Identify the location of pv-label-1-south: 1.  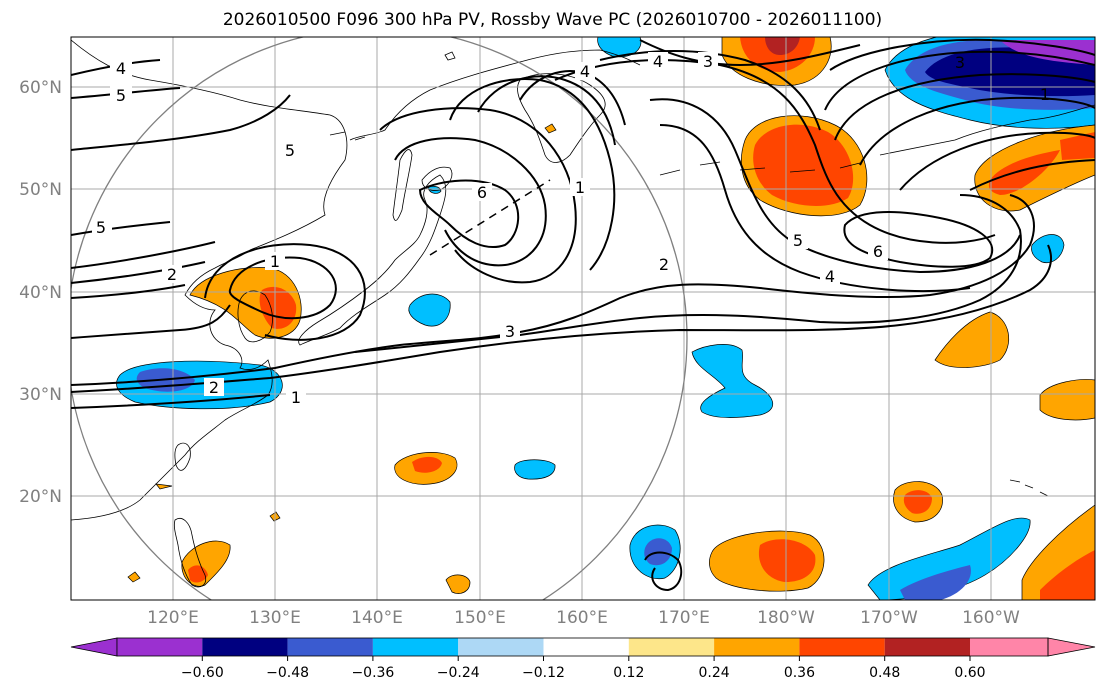
(296, 397).